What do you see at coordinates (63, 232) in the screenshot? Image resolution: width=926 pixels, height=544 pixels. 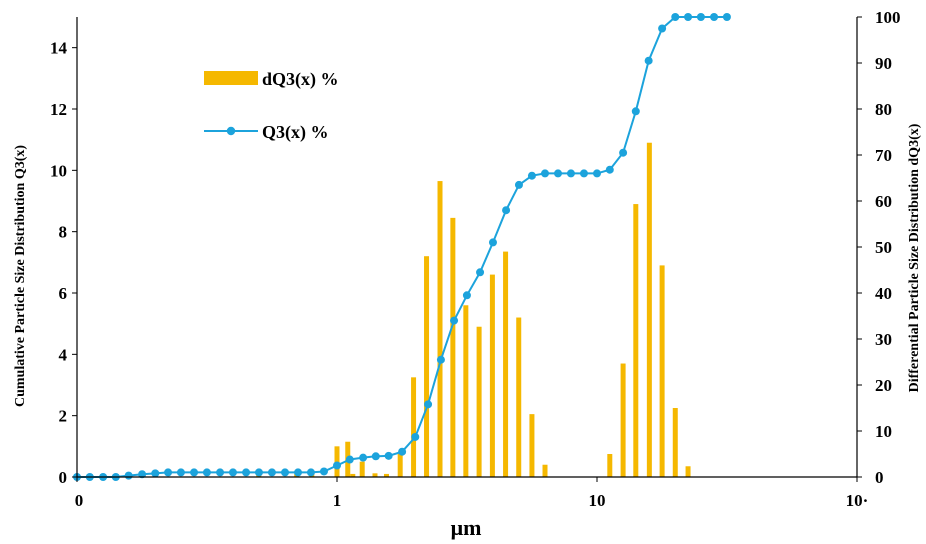 I see `y-left-tick-label: 8` at bounding box center [63, 232].